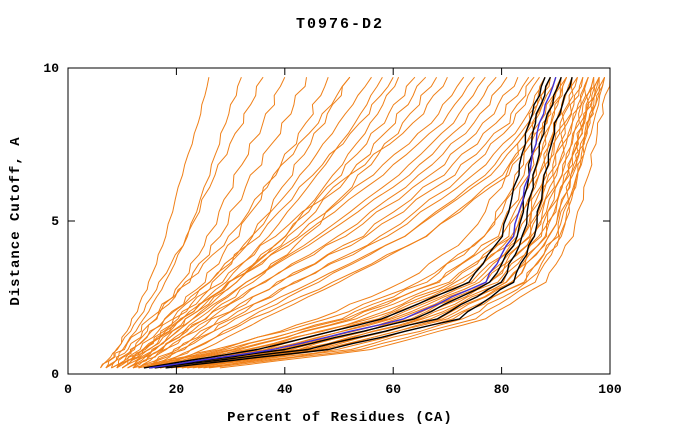  I want to click on x-tick-label: 100, so click(610, 389).